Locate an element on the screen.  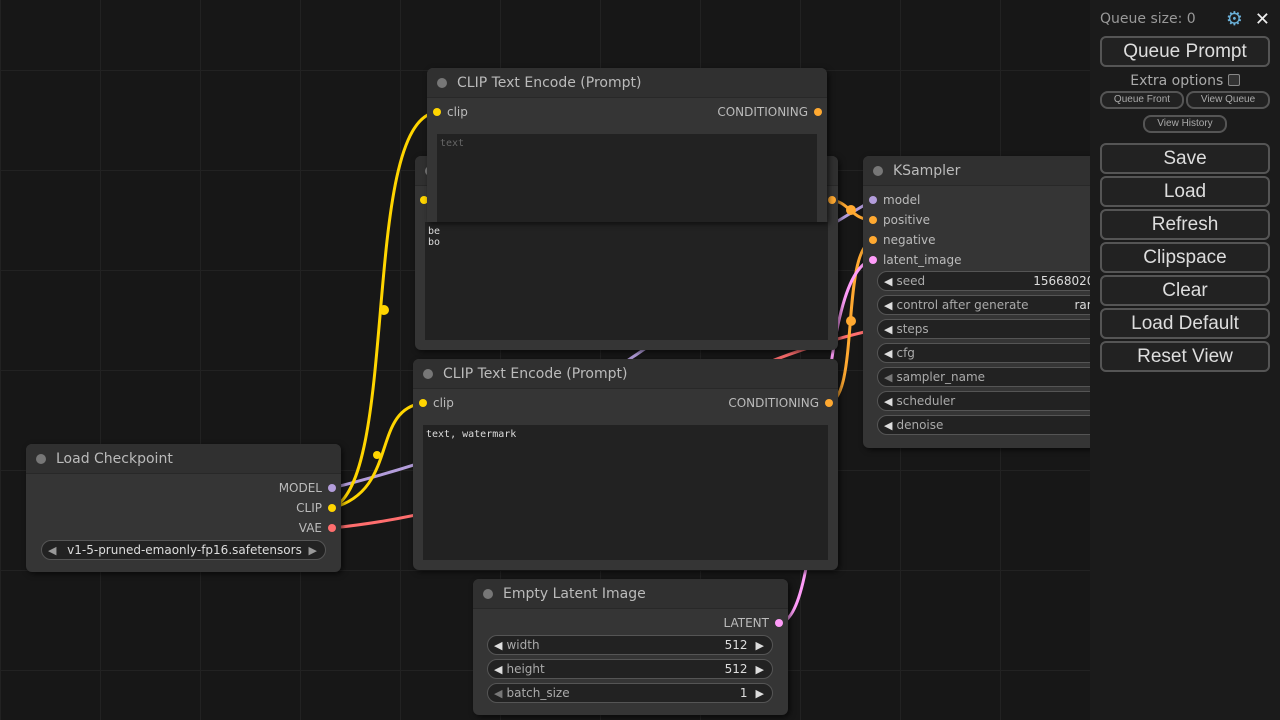
close-icon: ✕ is located at coordinates (1262, 19).